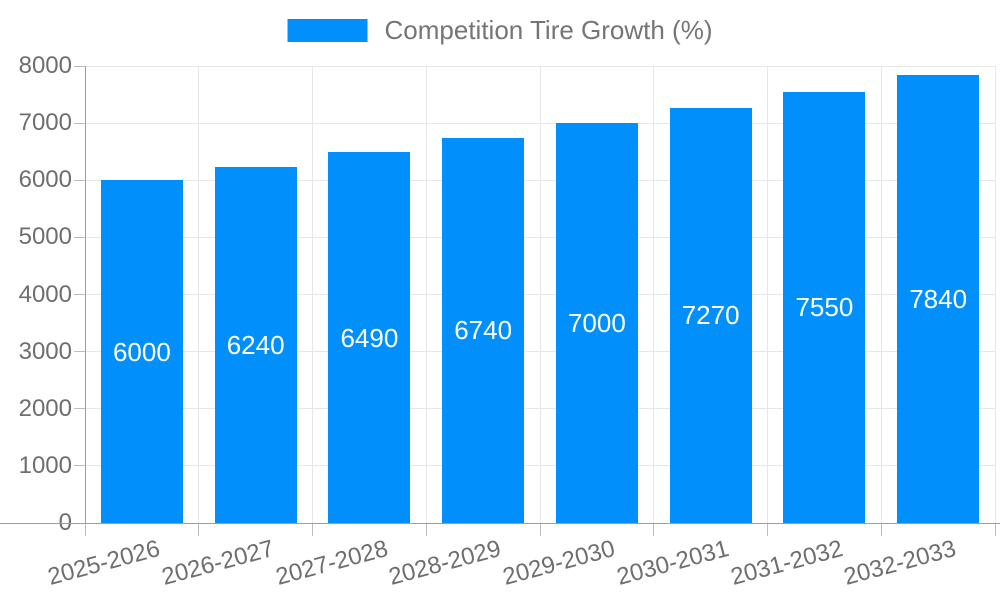 The width and height of the screenshot is (1000, 600). Describe the element at coordinates (900, 563) in the screenshot. I see `x-axis-label: 2032-2033` at that location.